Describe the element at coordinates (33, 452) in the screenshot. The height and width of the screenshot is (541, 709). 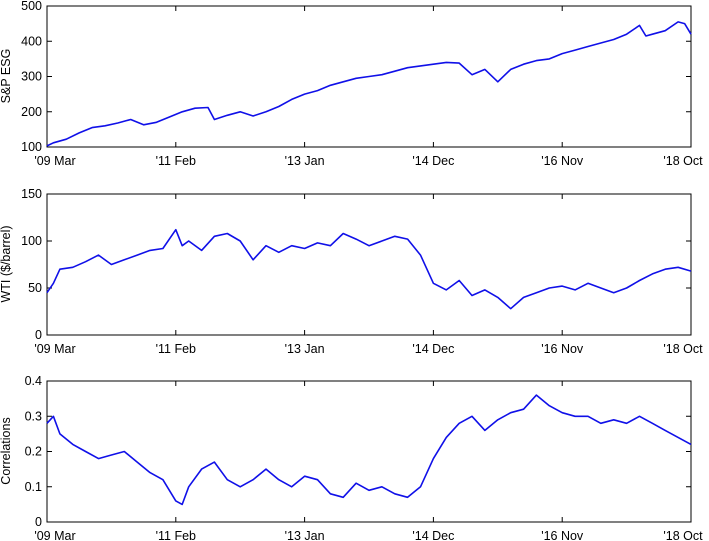
I see `y-tick-label: 0.2` at that location.